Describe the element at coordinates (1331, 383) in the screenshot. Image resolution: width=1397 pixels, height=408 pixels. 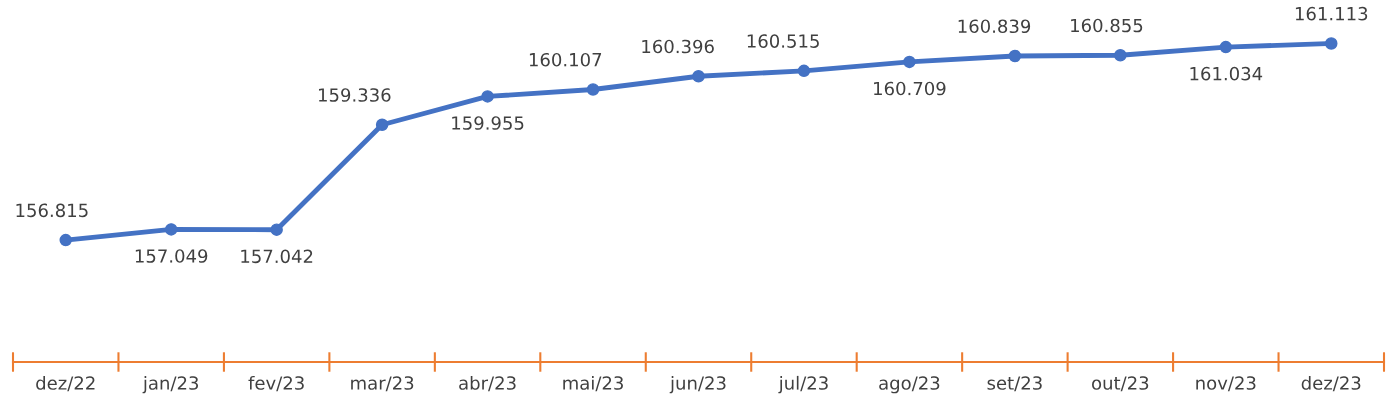
I see `x-tick-label: dez/23` at that location.